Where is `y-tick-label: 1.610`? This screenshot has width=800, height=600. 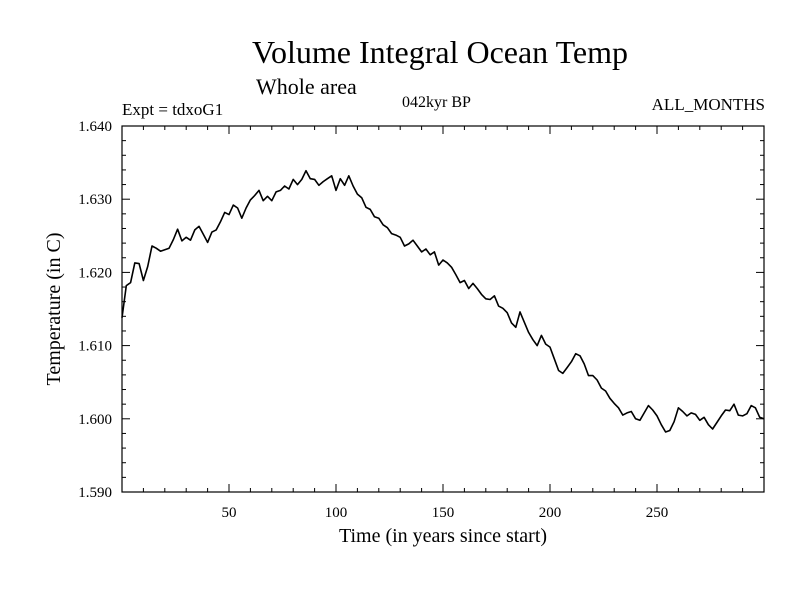 y-tick-label: 1.610 is located at coordinates (95, 347).